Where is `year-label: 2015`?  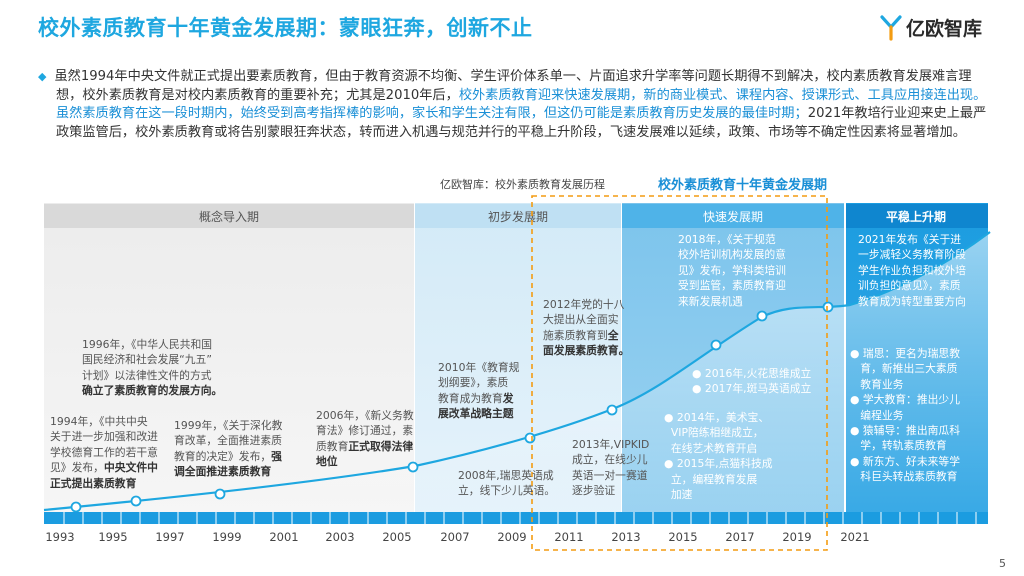
year-label: 2015 is located at coordinates (682, 537).